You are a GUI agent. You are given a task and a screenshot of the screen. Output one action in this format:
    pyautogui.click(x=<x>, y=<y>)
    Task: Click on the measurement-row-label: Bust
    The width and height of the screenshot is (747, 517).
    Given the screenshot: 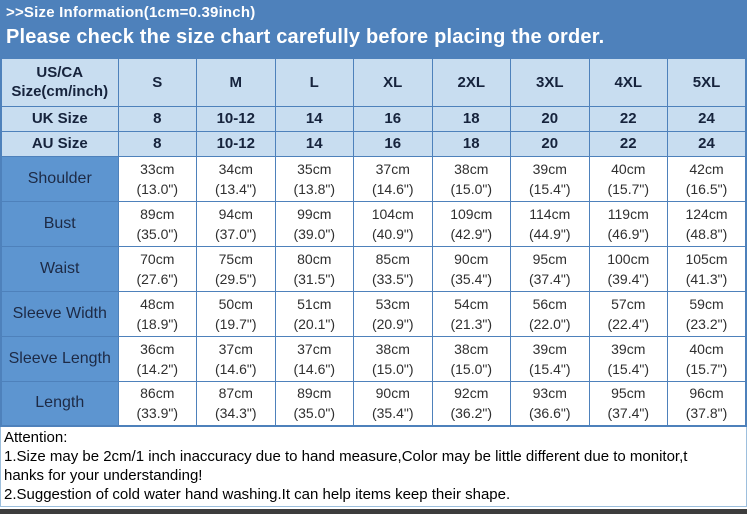 What is the action you would take?
    pyautogui.click(x=59, y=223)
    